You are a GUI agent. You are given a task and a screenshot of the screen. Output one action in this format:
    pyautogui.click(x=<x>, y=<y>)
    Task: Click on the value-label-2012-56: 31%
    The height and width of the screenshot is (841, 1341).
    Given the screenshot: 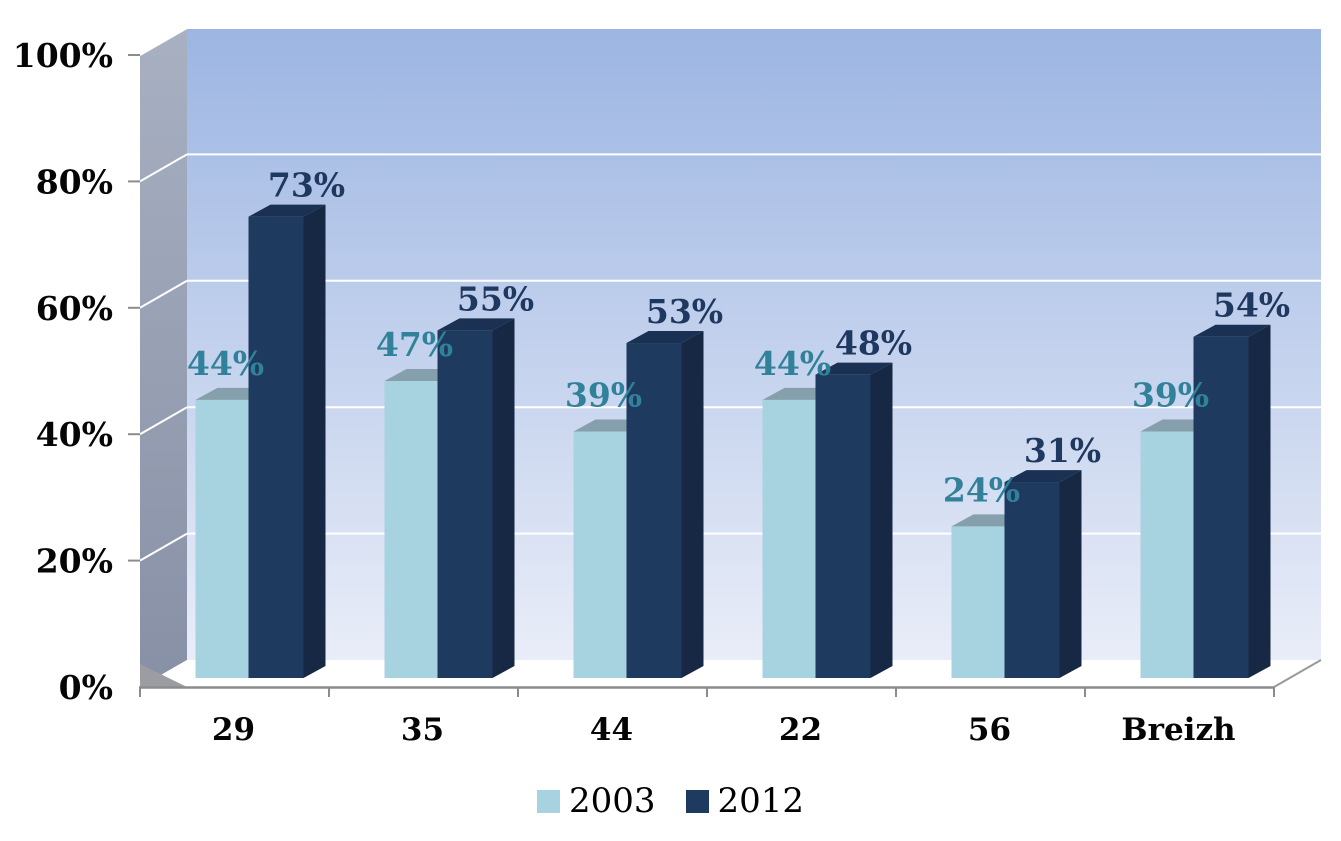 What is the action you would take?
    pyautogui.click(x=1062, y=450)
    